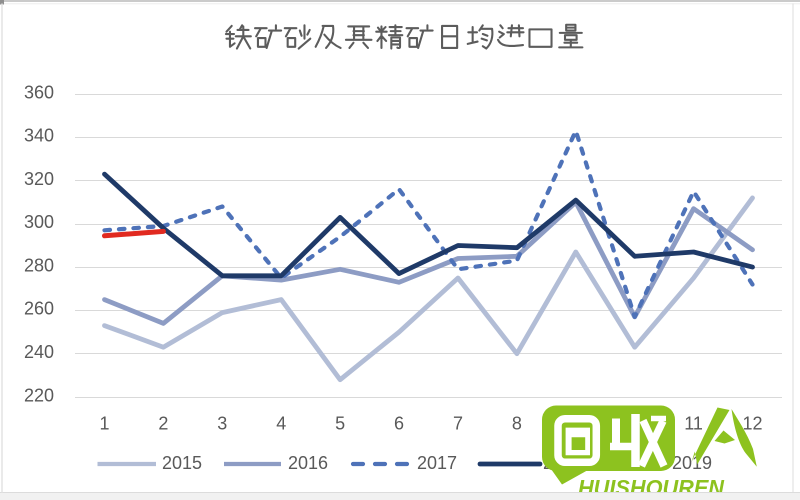 This screenshot has width=800, height=500. What do you see at coordinates (182, 463) in the screenshot?
I see `svg-text: 2015` at bounding box center [182, 463].